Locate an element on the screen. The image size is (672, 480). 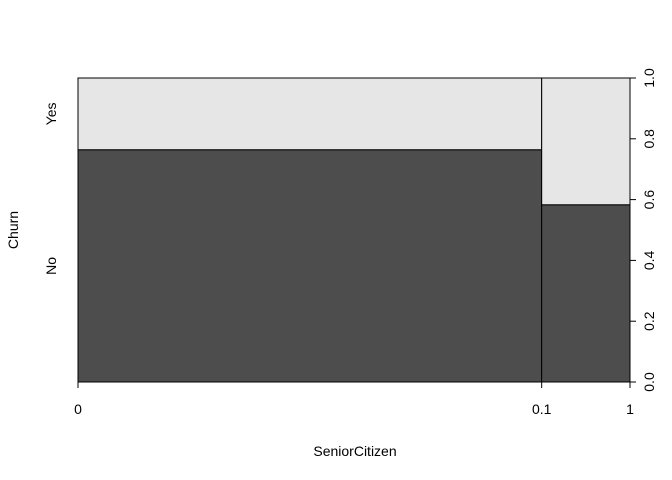
right-tick-label-0: 0.0 is located at coordinates (649, 382).